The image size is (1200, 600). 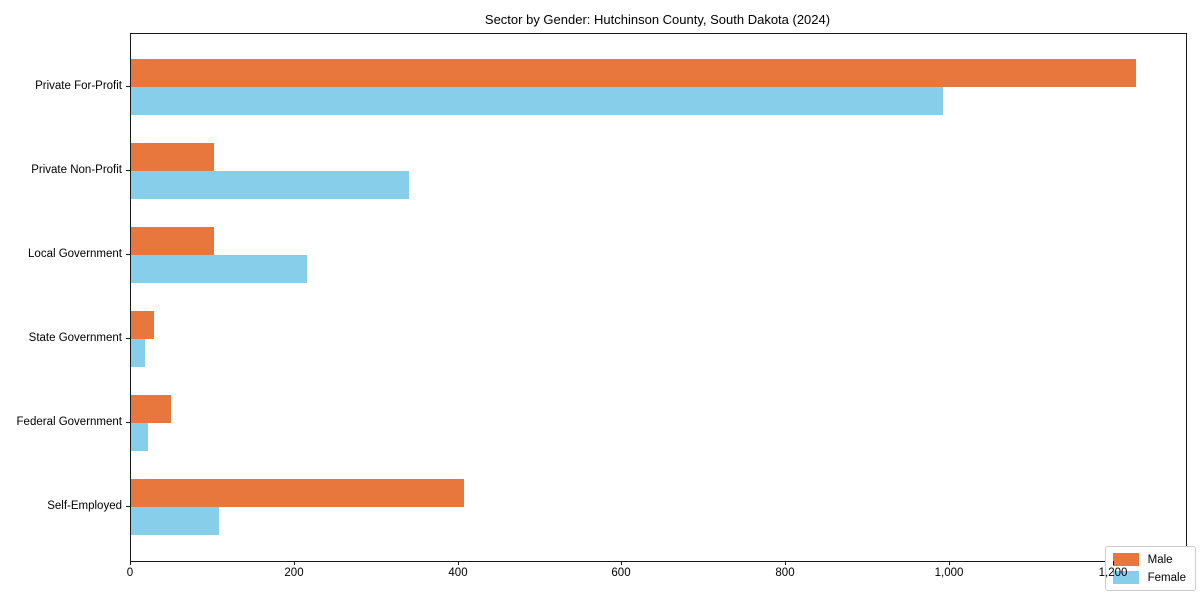 What do you see at coordinates (949, 573) in the screenshot?
I see `xtick-label-5: 1,000` at bounding box center [949, 573].